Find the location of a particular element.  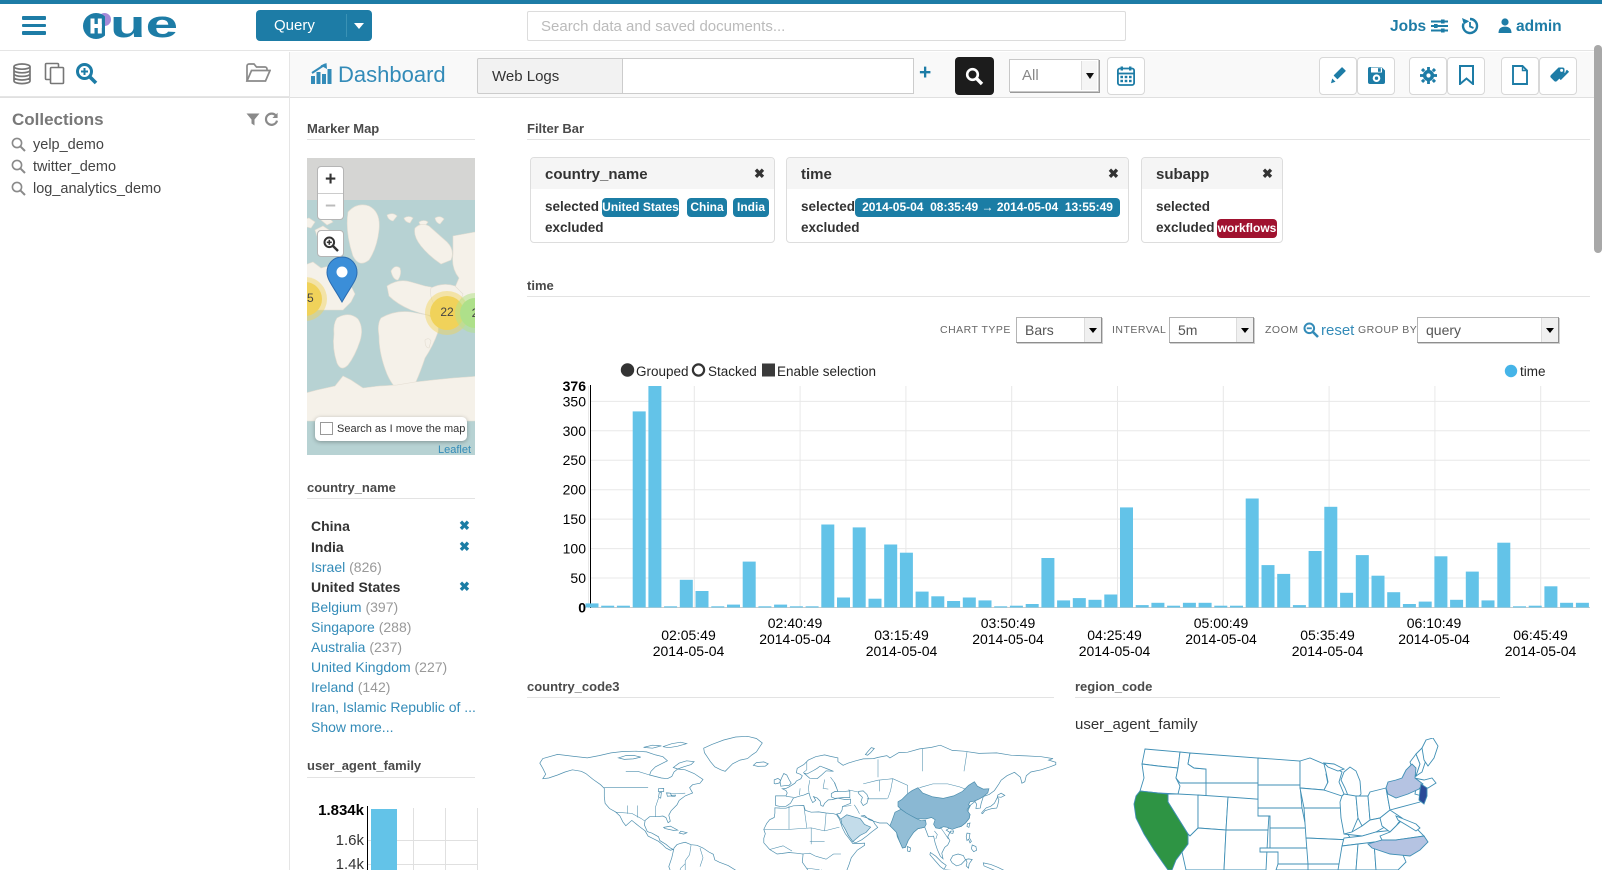

svg-text: ue is located at coordinates (144, 26).